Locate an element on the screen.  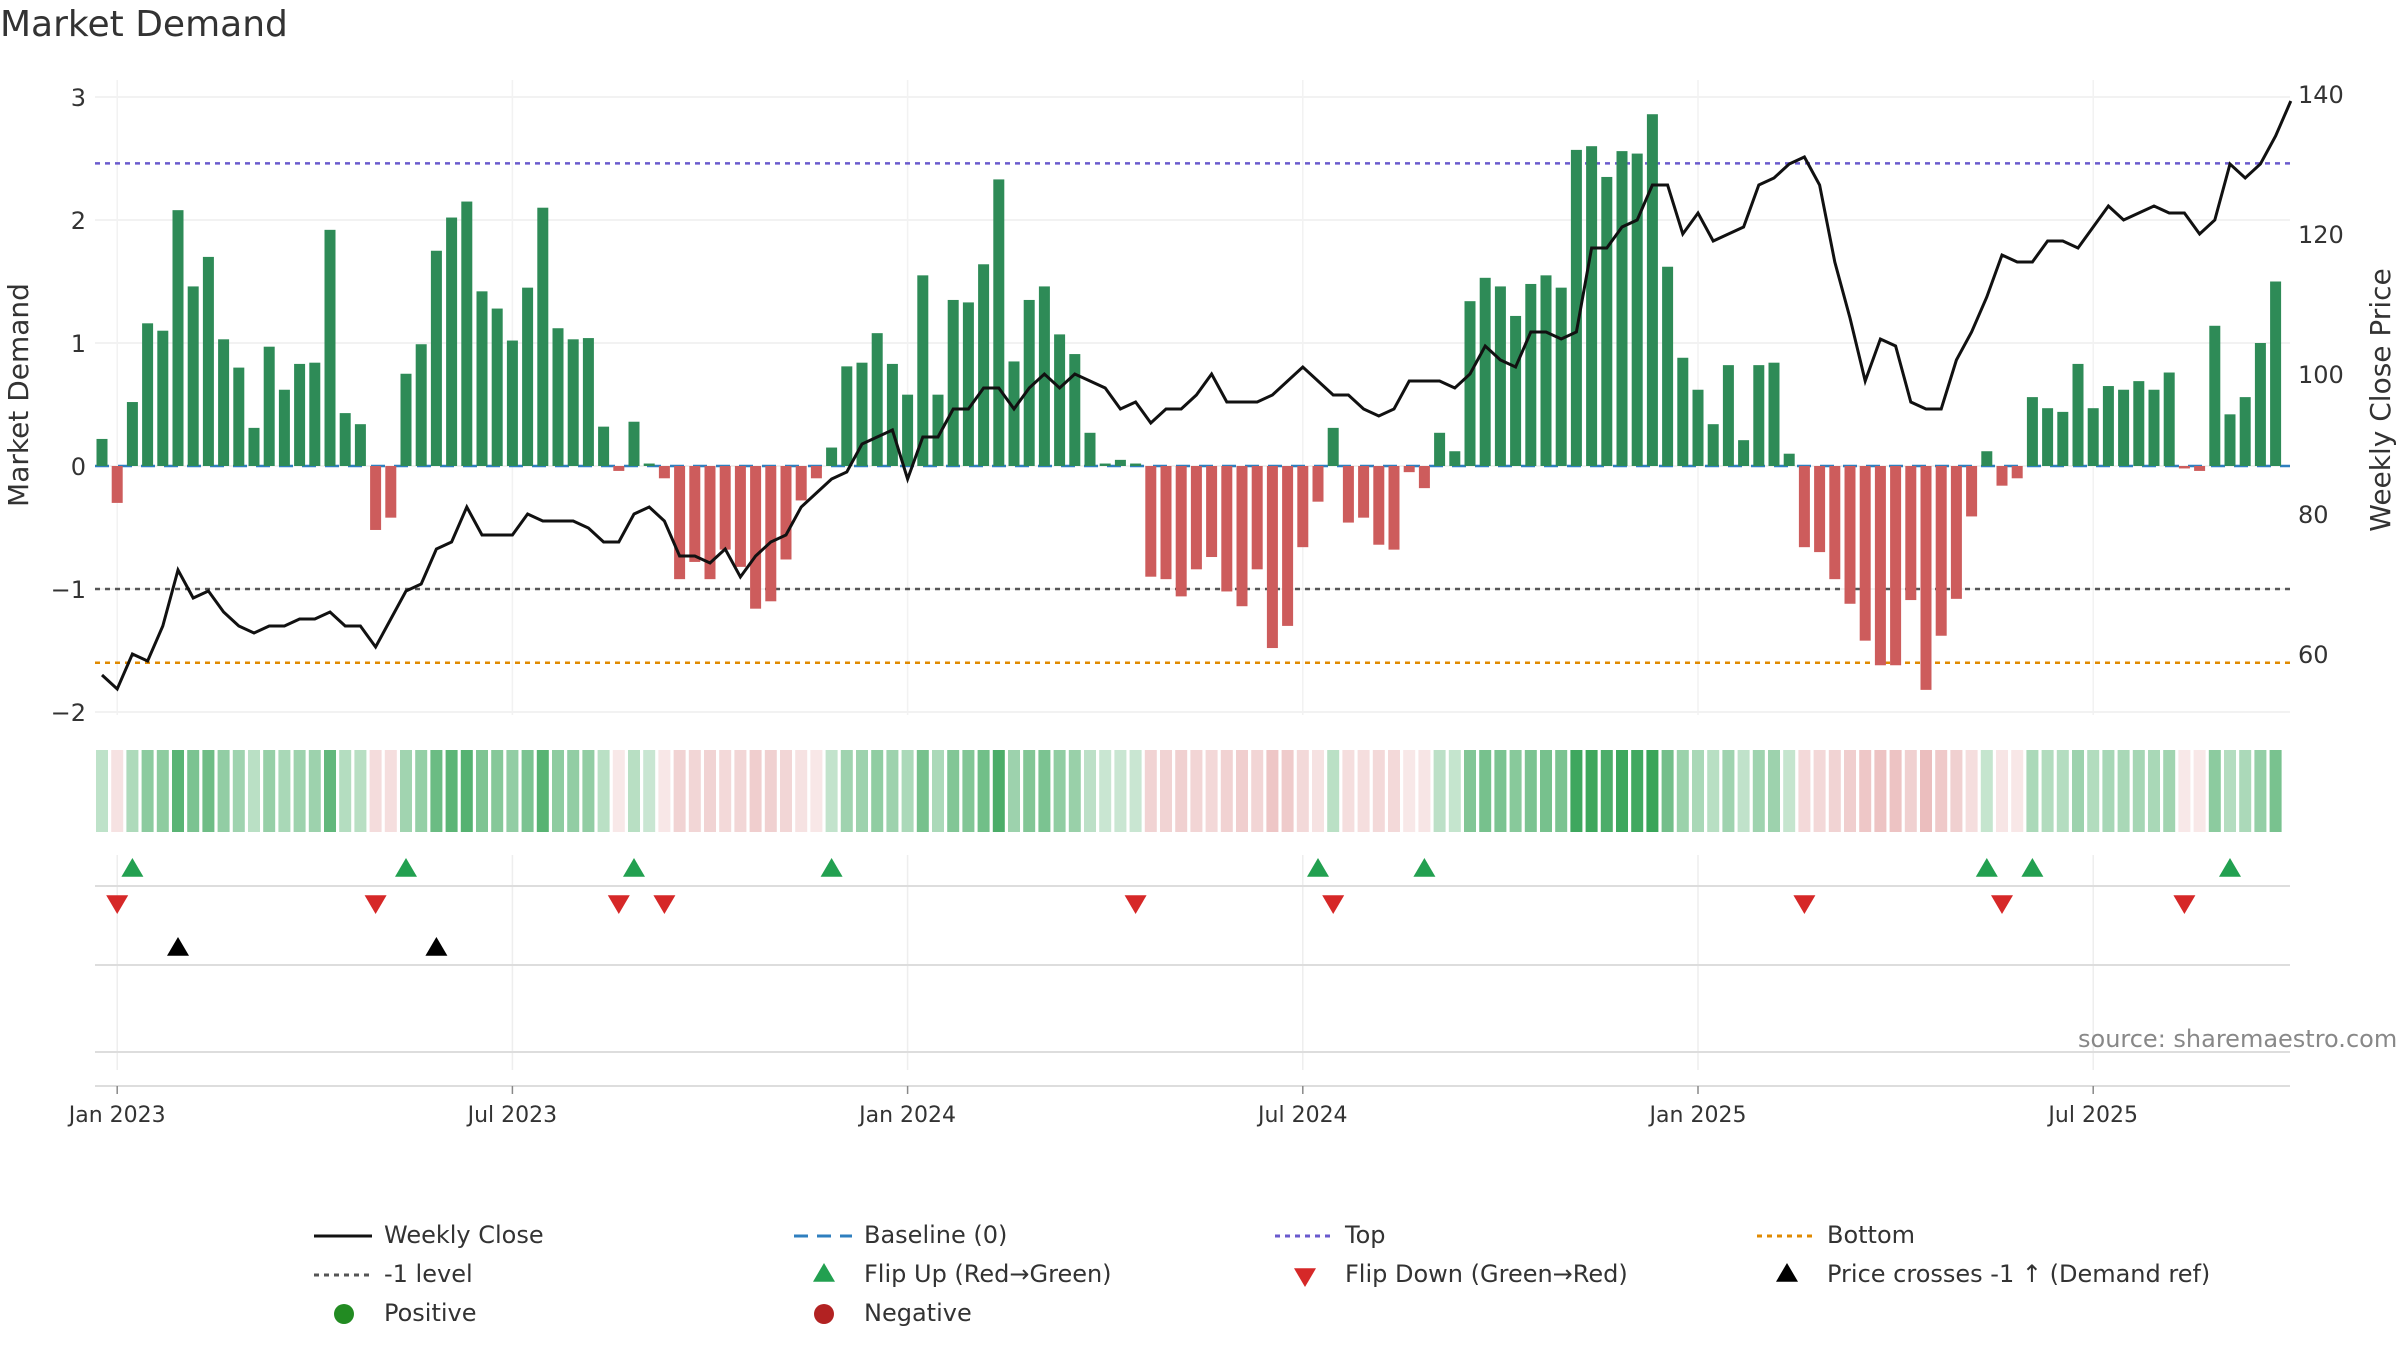
x-tick-label: Jan 2025 is located at coordinates (1697, 1115).